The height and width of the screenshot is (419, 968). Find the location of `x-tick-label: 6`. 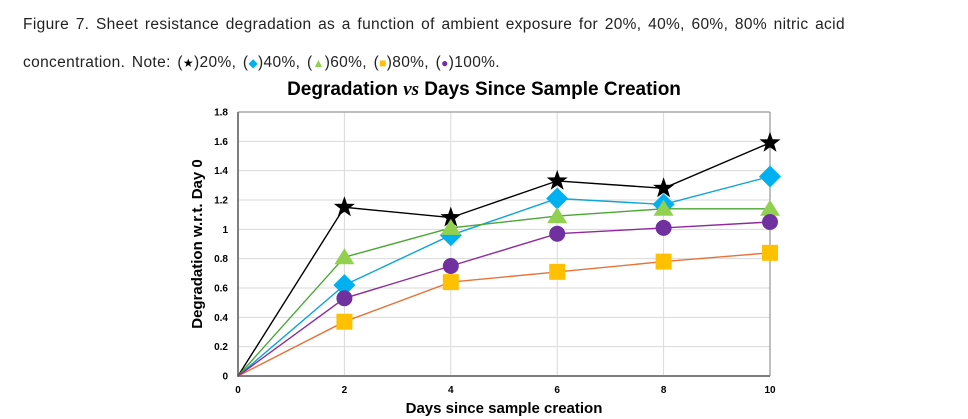

x-tick-label: 6 is located at coordinates (557, 390).